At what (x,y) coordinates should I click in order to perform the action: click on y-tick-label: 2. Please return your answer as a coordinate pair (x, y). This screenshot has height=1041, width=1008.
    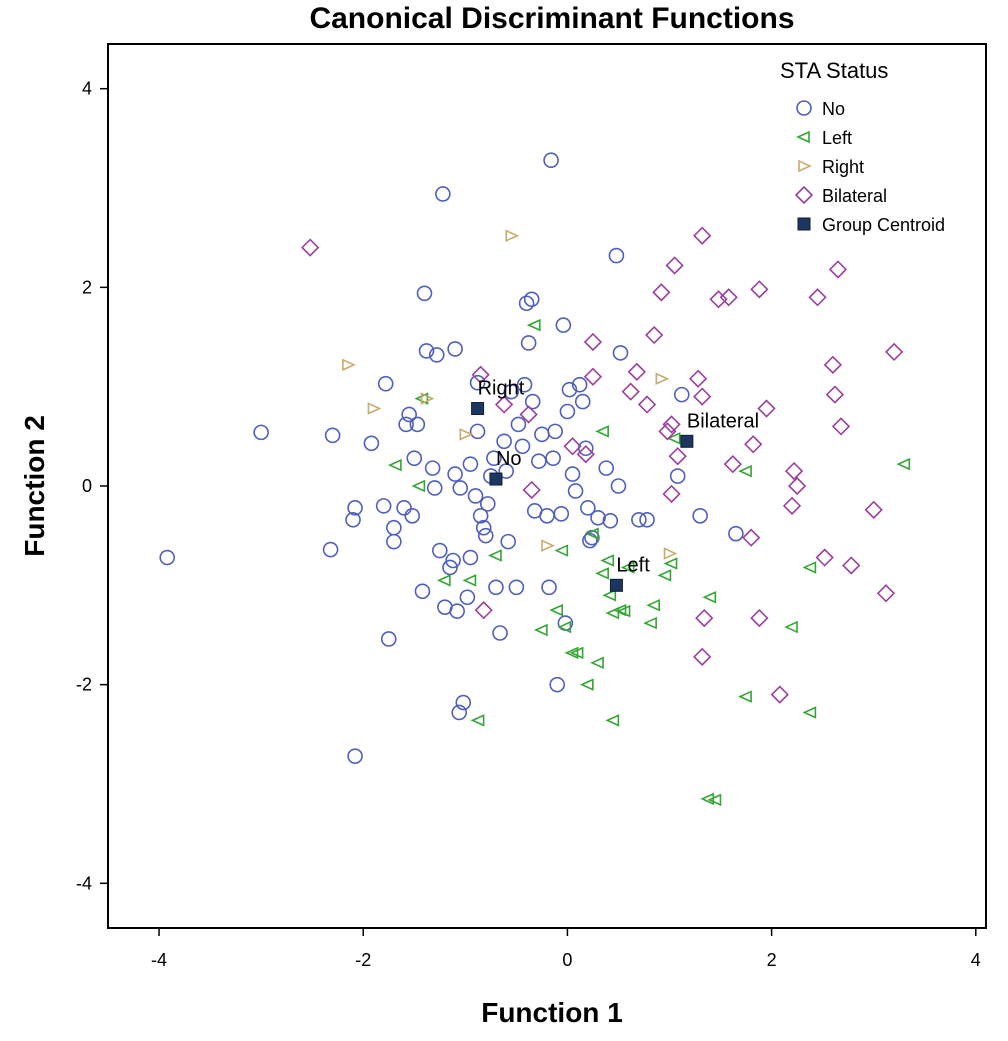
    Looking at the image, I should click on (87, 287).